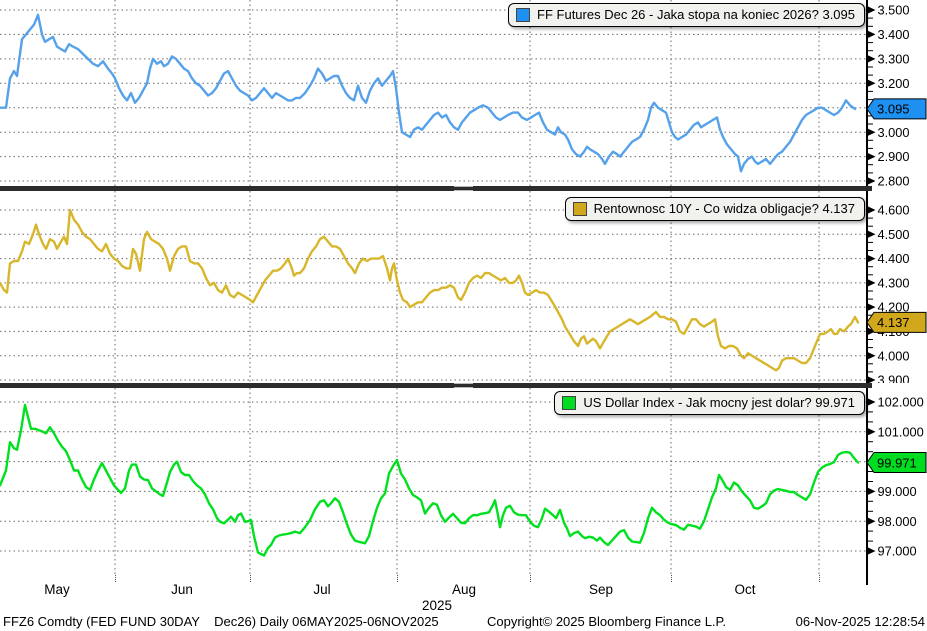 The width and height of the screenshot is (927, 631). I want to click on y-tick-label: 3.900, so click(894, 378).